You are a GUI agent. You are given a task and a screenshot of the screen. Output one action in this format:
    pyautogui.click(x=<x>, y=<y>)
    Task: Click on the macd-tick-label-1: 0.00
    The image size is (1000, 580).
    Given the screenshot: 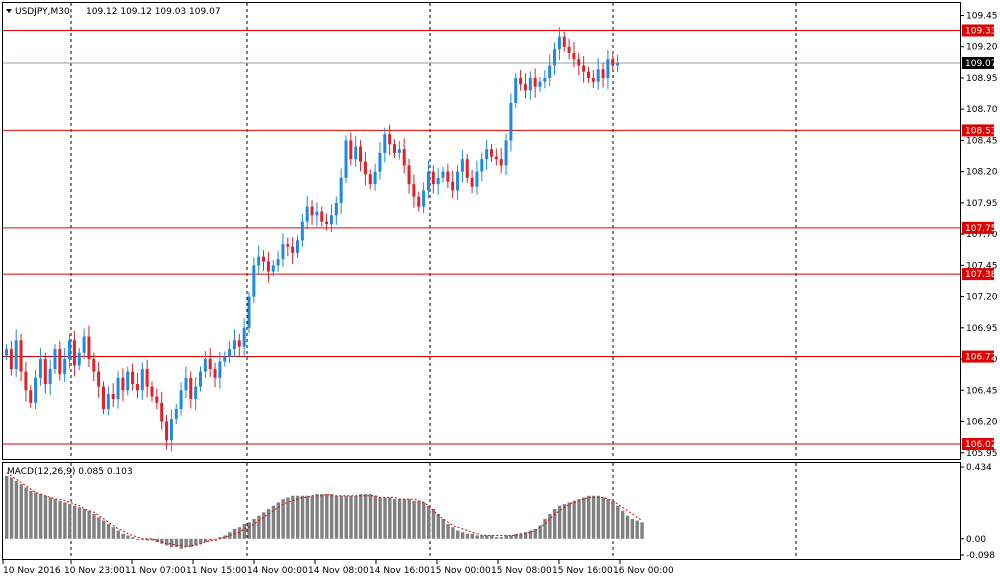 What is the action you would take?
    pyautogui.click(x=976, y=540)
    